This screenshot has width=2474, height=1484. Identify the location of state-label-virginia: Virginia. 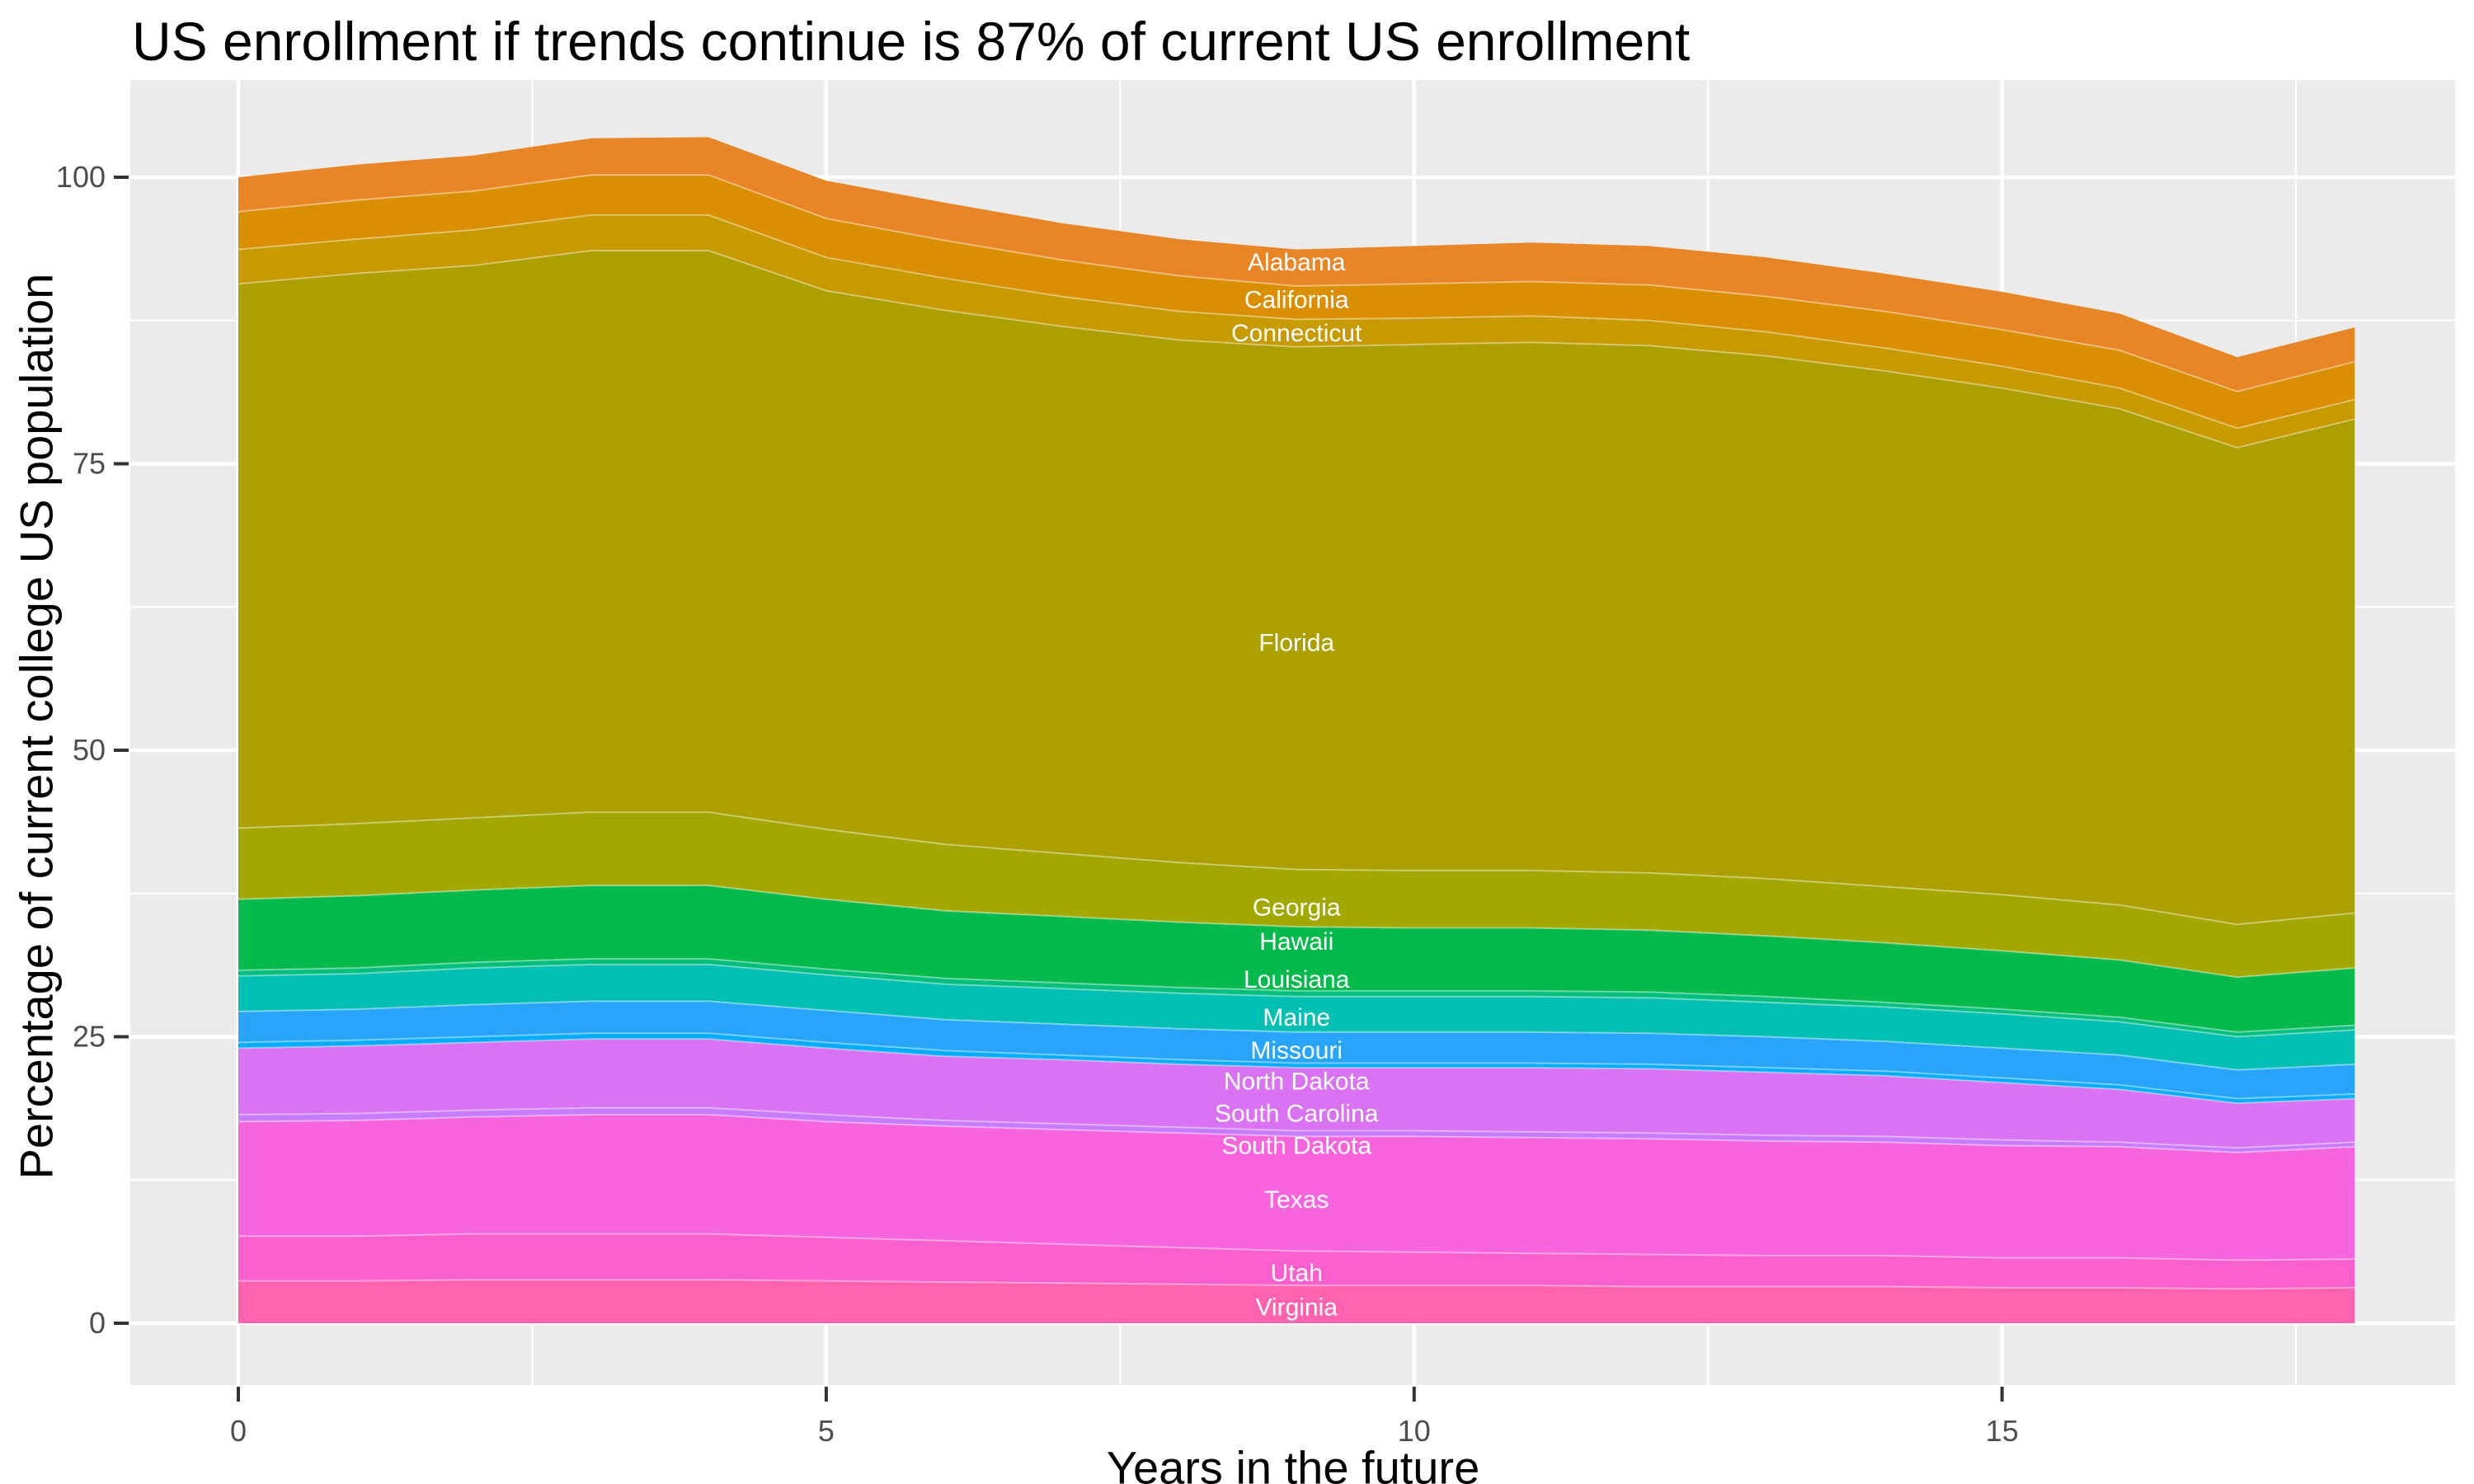
(1296, 1308).